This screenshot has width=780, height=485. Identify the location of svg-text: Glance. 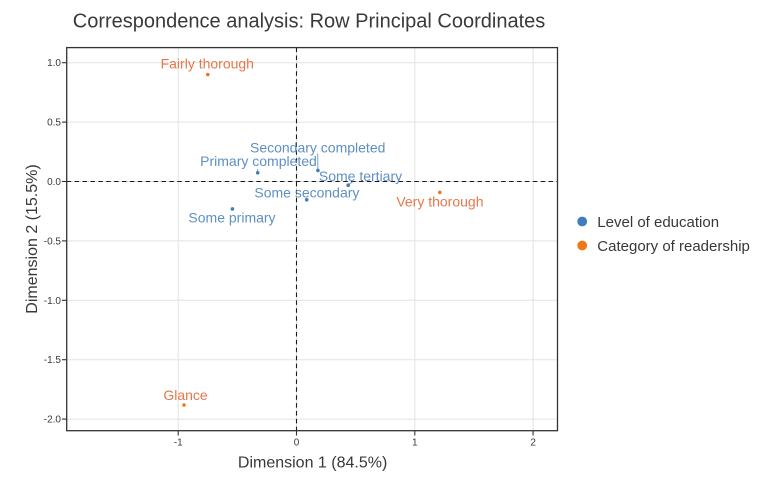
(185, 395).